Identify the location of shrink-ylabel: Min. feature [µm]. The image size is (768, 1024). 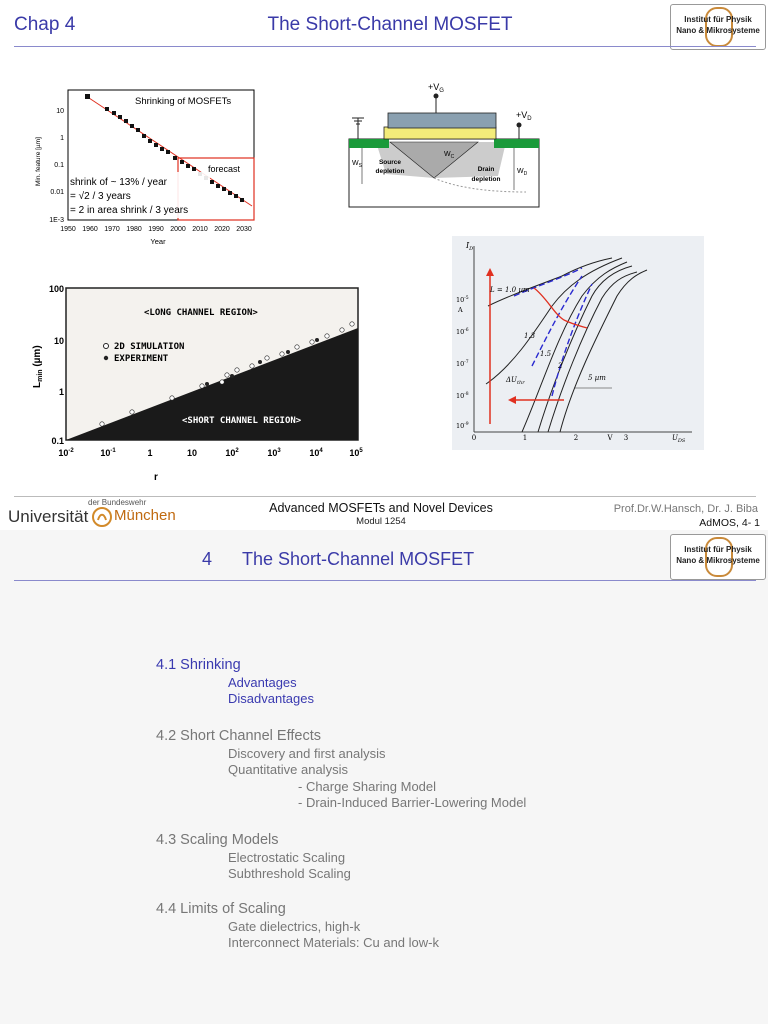
(38, 161).